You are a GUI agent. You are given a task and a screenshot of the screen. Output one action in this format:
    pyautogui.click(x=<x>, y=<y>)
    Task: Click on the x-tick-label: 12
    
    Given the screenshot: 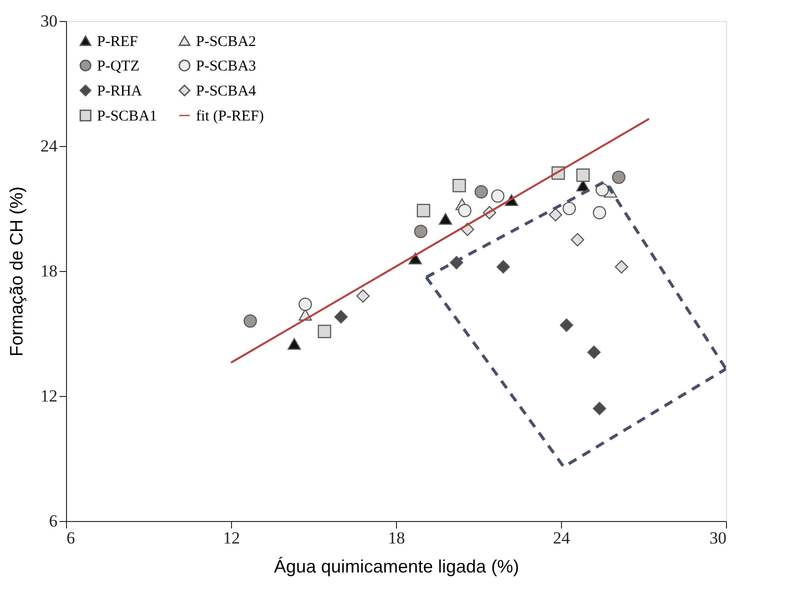 What is the action you would take?
    pyautogui.click(x=231, y=538)
    